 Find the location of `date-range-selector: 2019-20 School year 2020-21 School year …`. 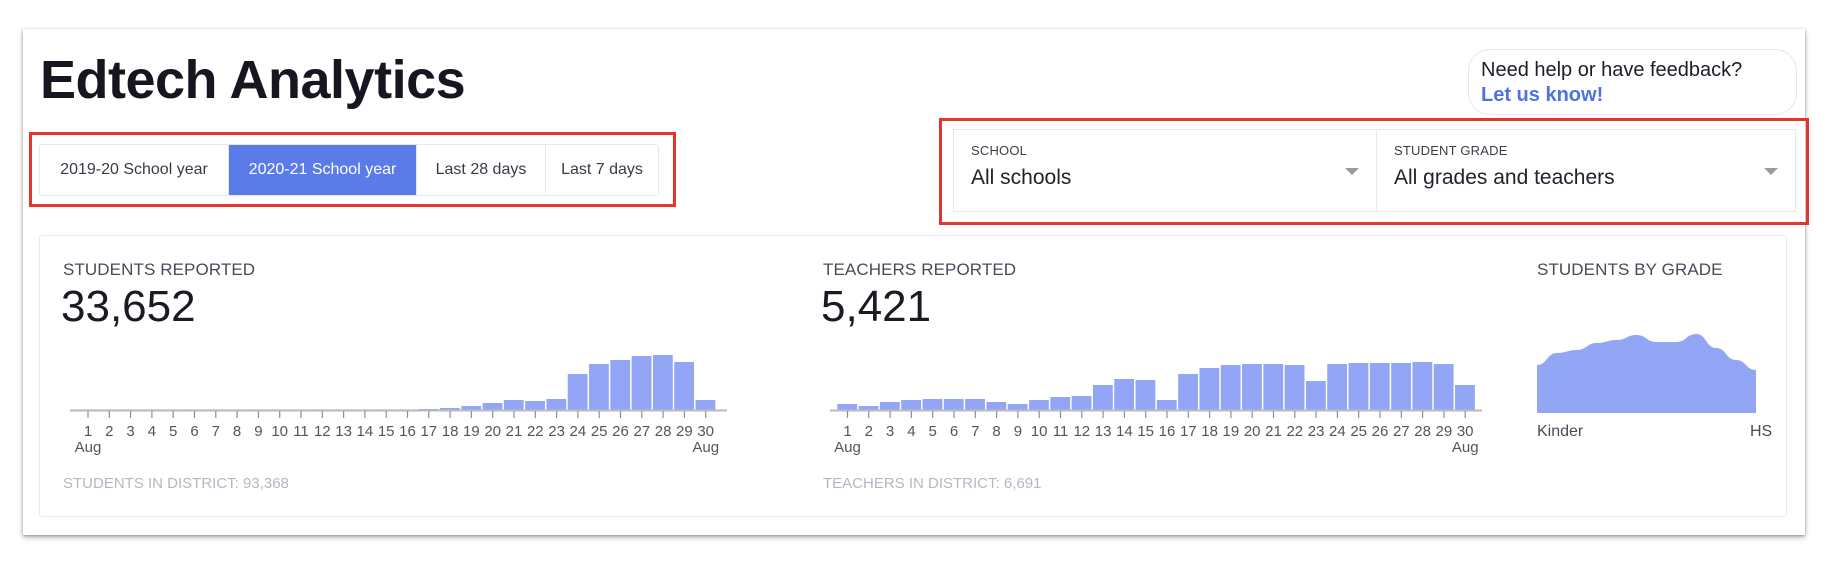

date-range-selector: 2019-20 School year 2020-21 School year … is located at coordinates (349, 170).